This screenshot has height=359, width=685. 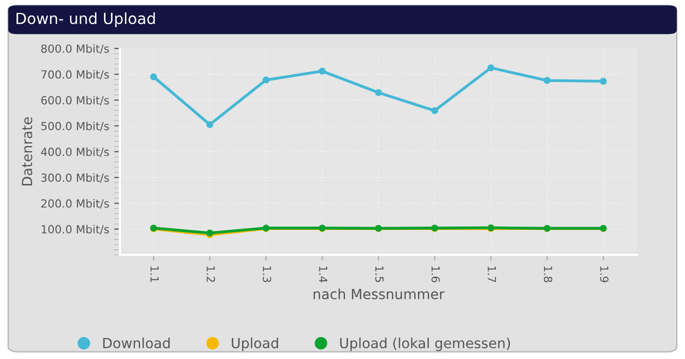 I want to click on x-tick-label: 1.8, so click(x=548, y=274).